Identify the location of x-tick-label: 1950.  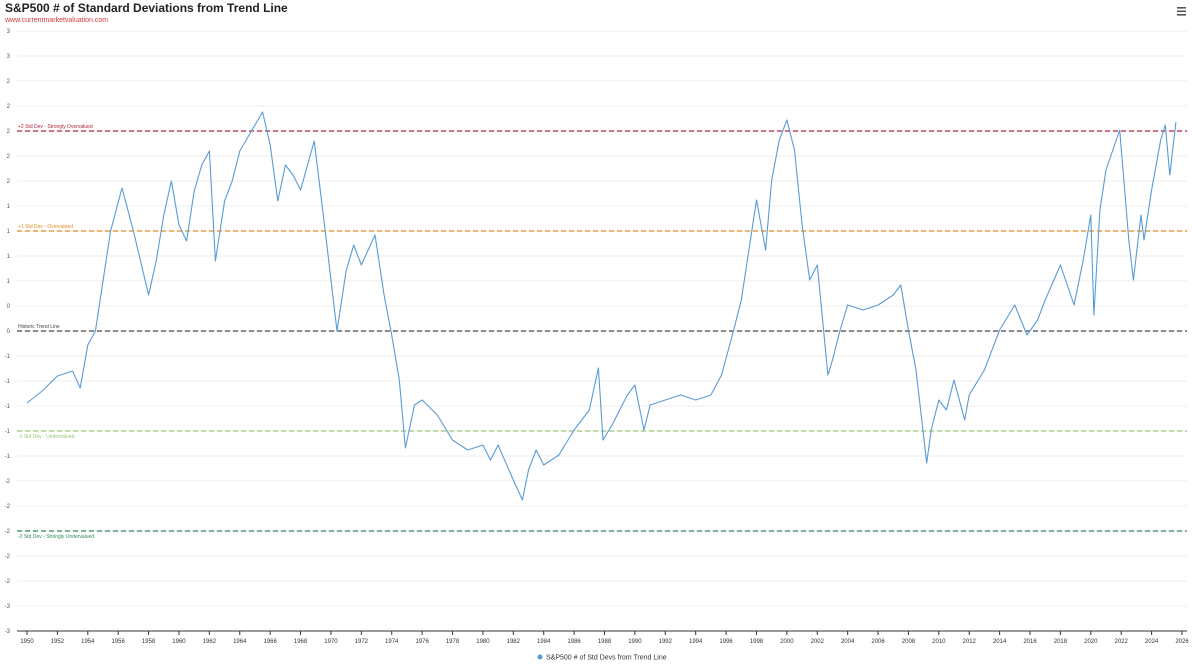
(27, 642).